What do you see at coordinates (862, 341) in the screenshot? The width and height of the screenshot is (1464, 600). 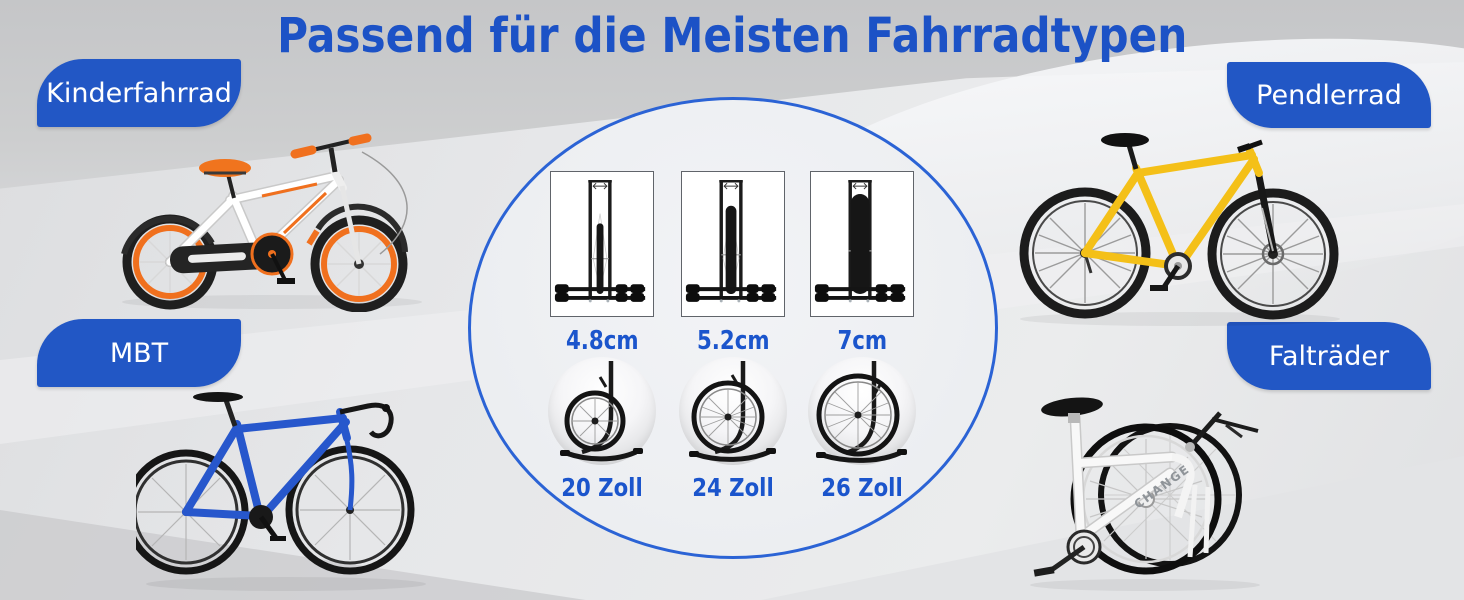 I see `stand-width-label: 7cm` at bounding box center [862, 341].